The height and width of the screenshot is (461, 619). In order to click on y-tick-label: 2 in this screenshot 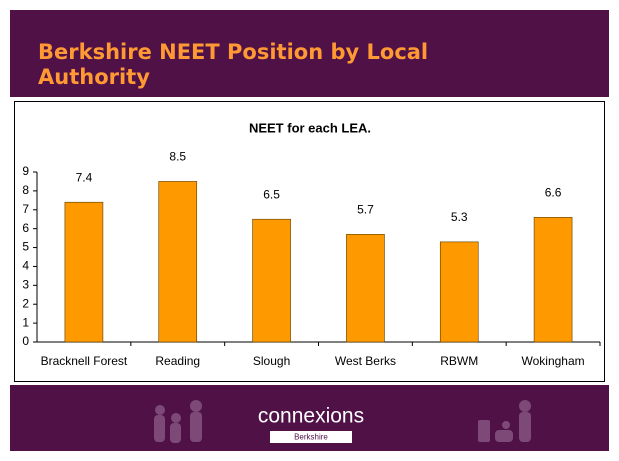, I will do `click(25, 303)`.